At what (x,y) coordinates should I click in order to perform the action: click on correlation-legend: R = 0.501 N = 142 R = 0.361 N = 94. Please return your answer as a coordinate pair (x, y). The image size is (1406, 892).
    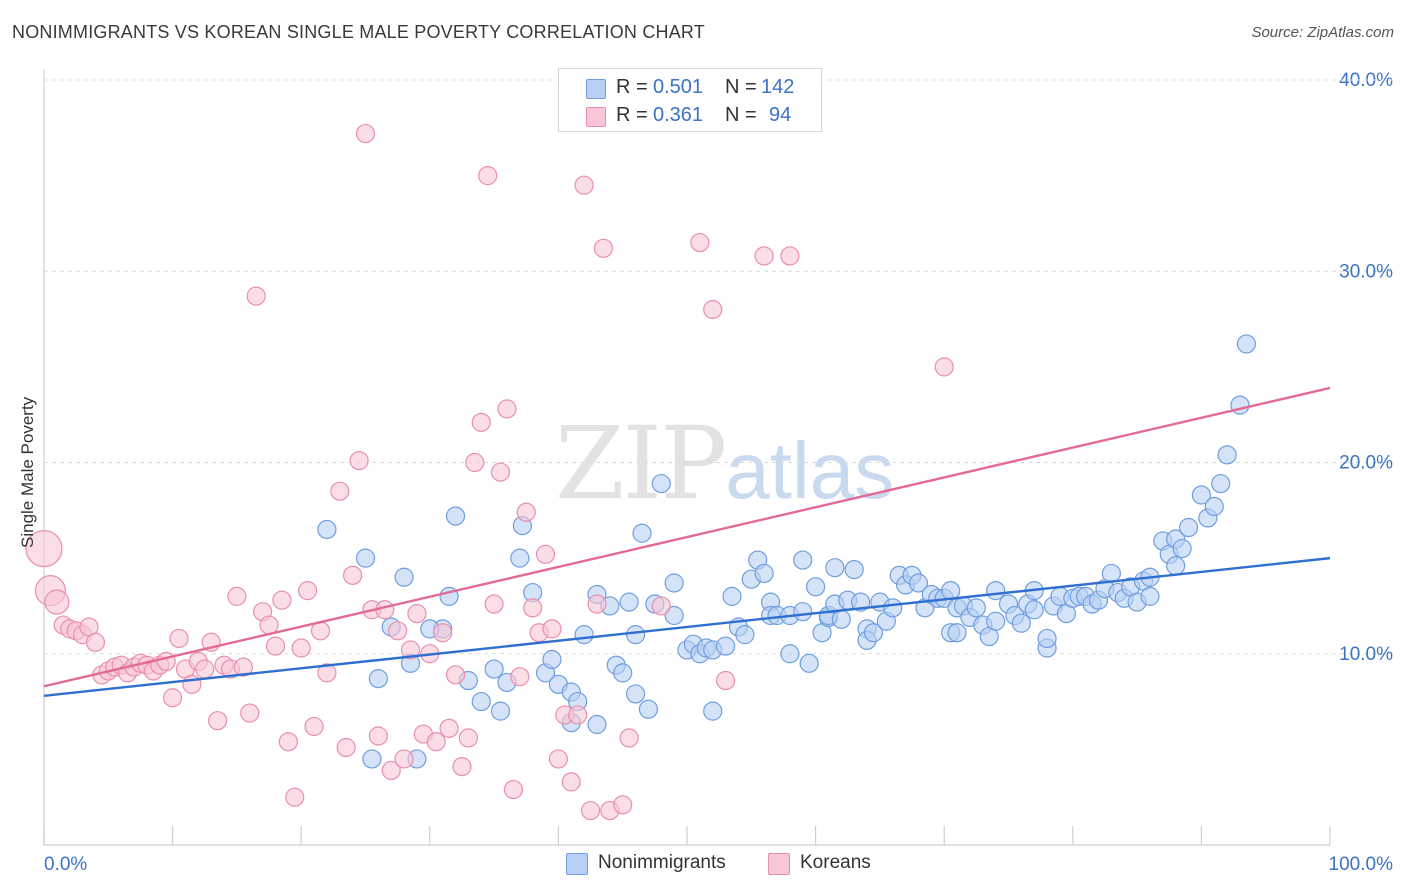
    Looking at the image, I should click on (690, 100).